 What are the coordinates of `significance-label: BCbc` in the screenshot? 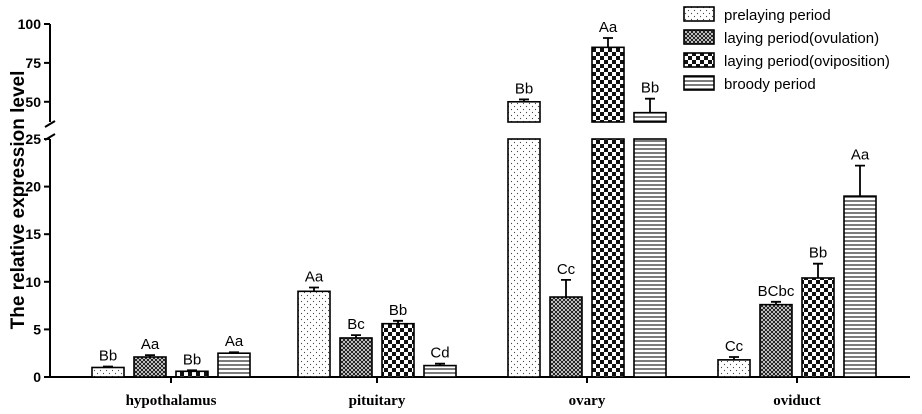 It's located at (776, 291).